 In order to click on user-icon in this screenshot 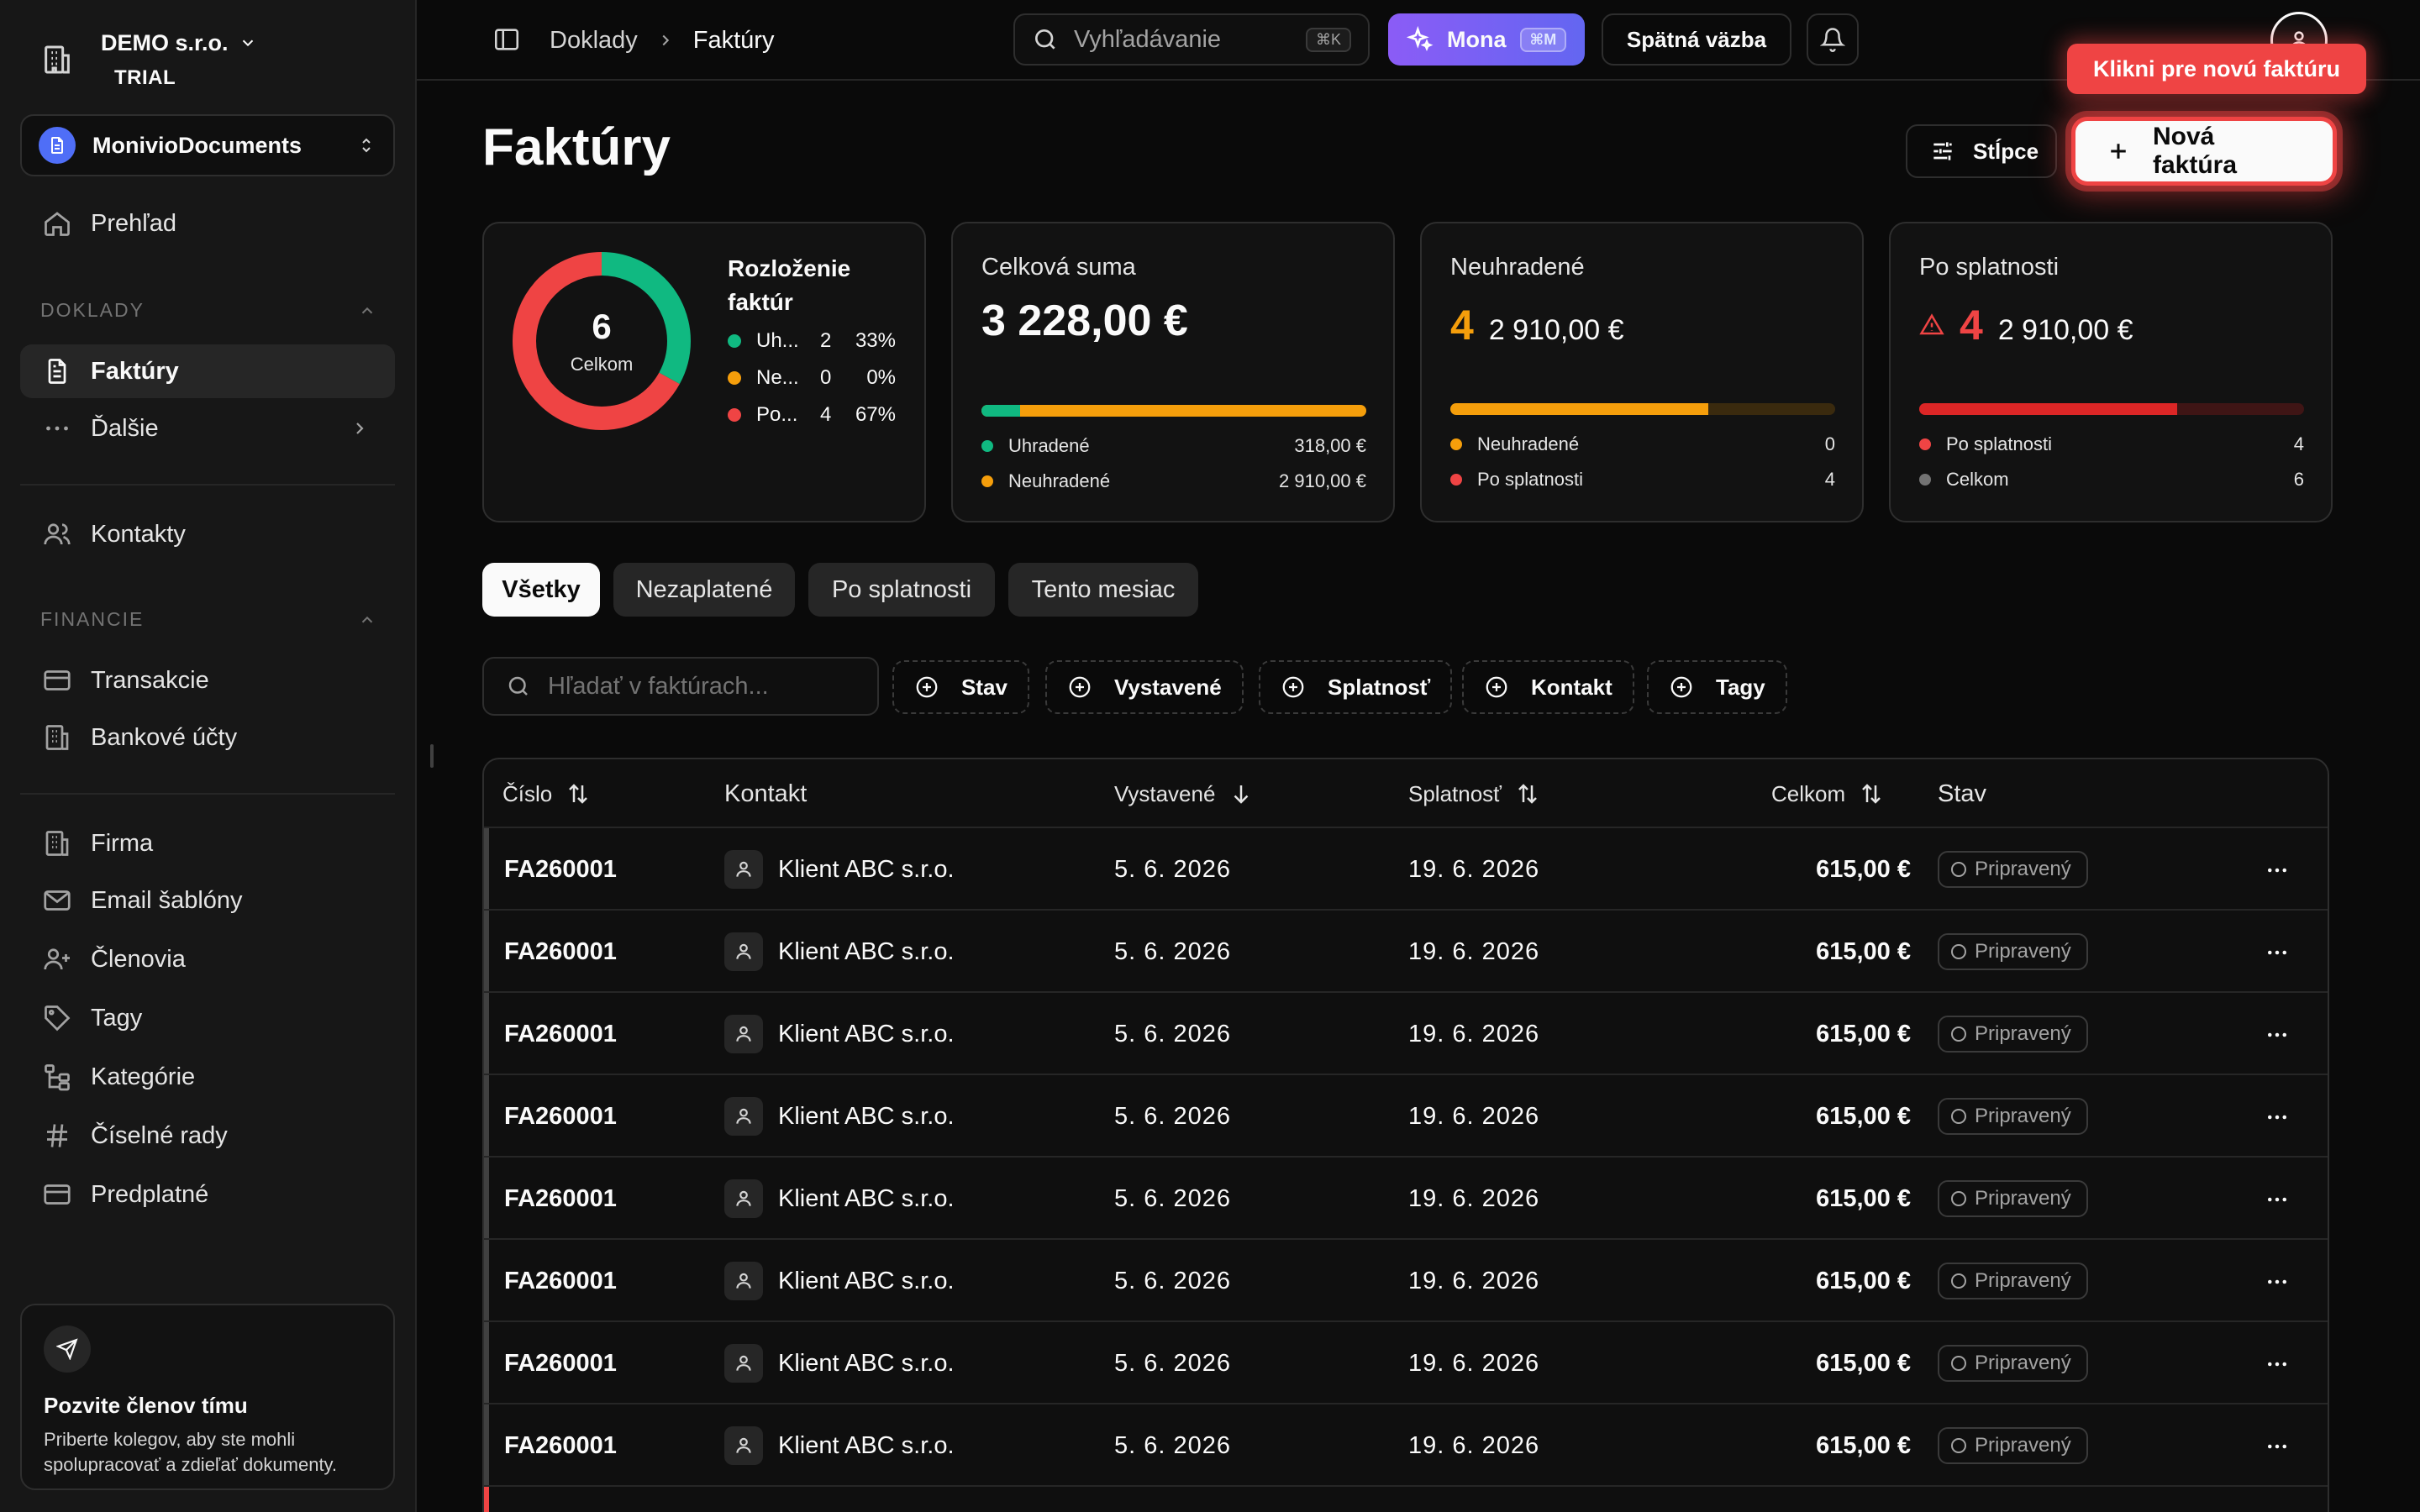, I will do `click(743, 1198)`.